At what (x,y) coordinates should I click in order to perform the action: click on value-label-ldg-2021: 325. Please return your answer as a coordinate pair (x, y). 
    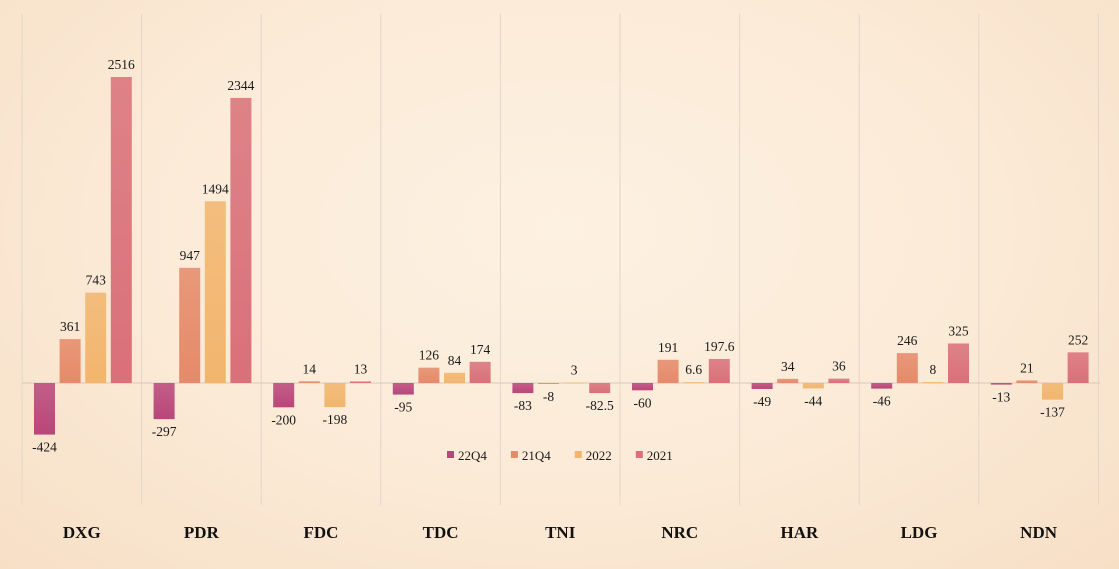
    Looking at the image, I should click on (958, 330).